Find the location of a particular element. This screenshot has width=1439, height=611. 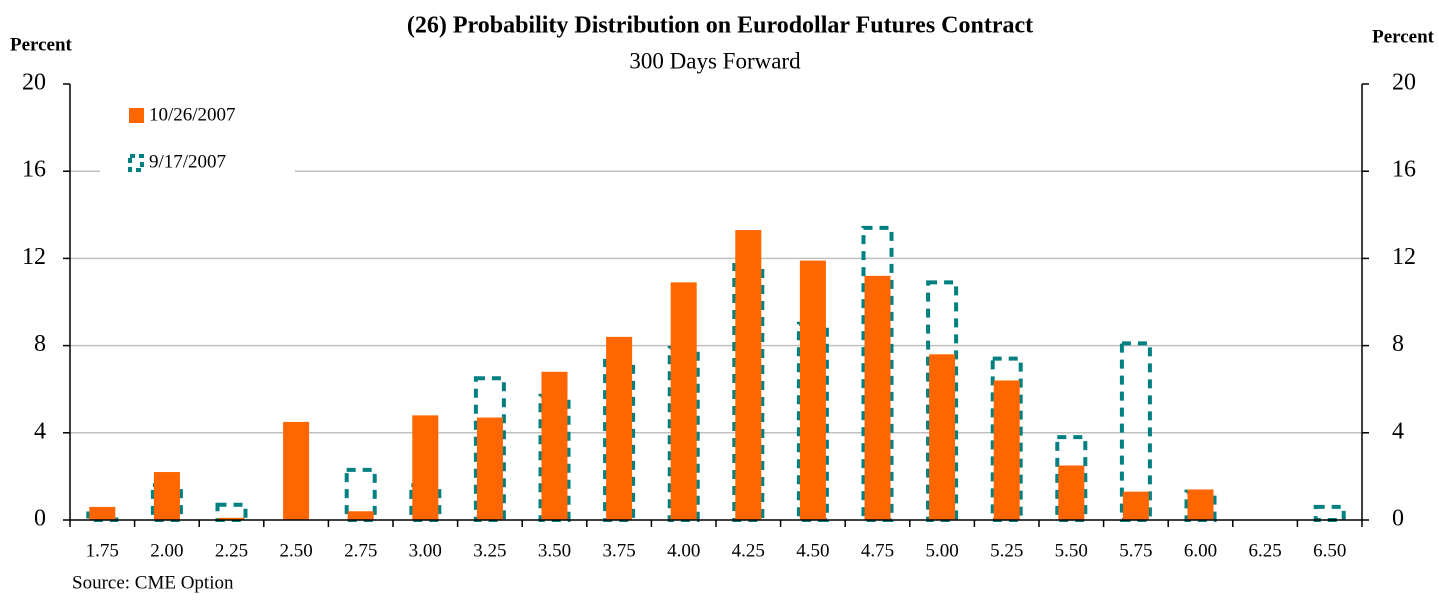

legend-label: 9/17/2007 is located at coordinates (187, 161).